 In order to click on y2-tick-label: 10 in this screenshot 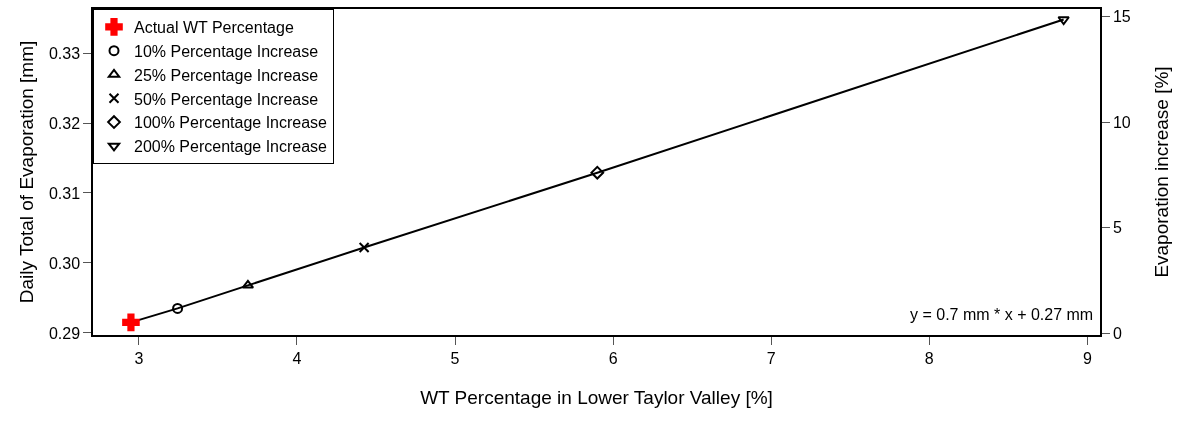, I will do `click(1121, 122)`.